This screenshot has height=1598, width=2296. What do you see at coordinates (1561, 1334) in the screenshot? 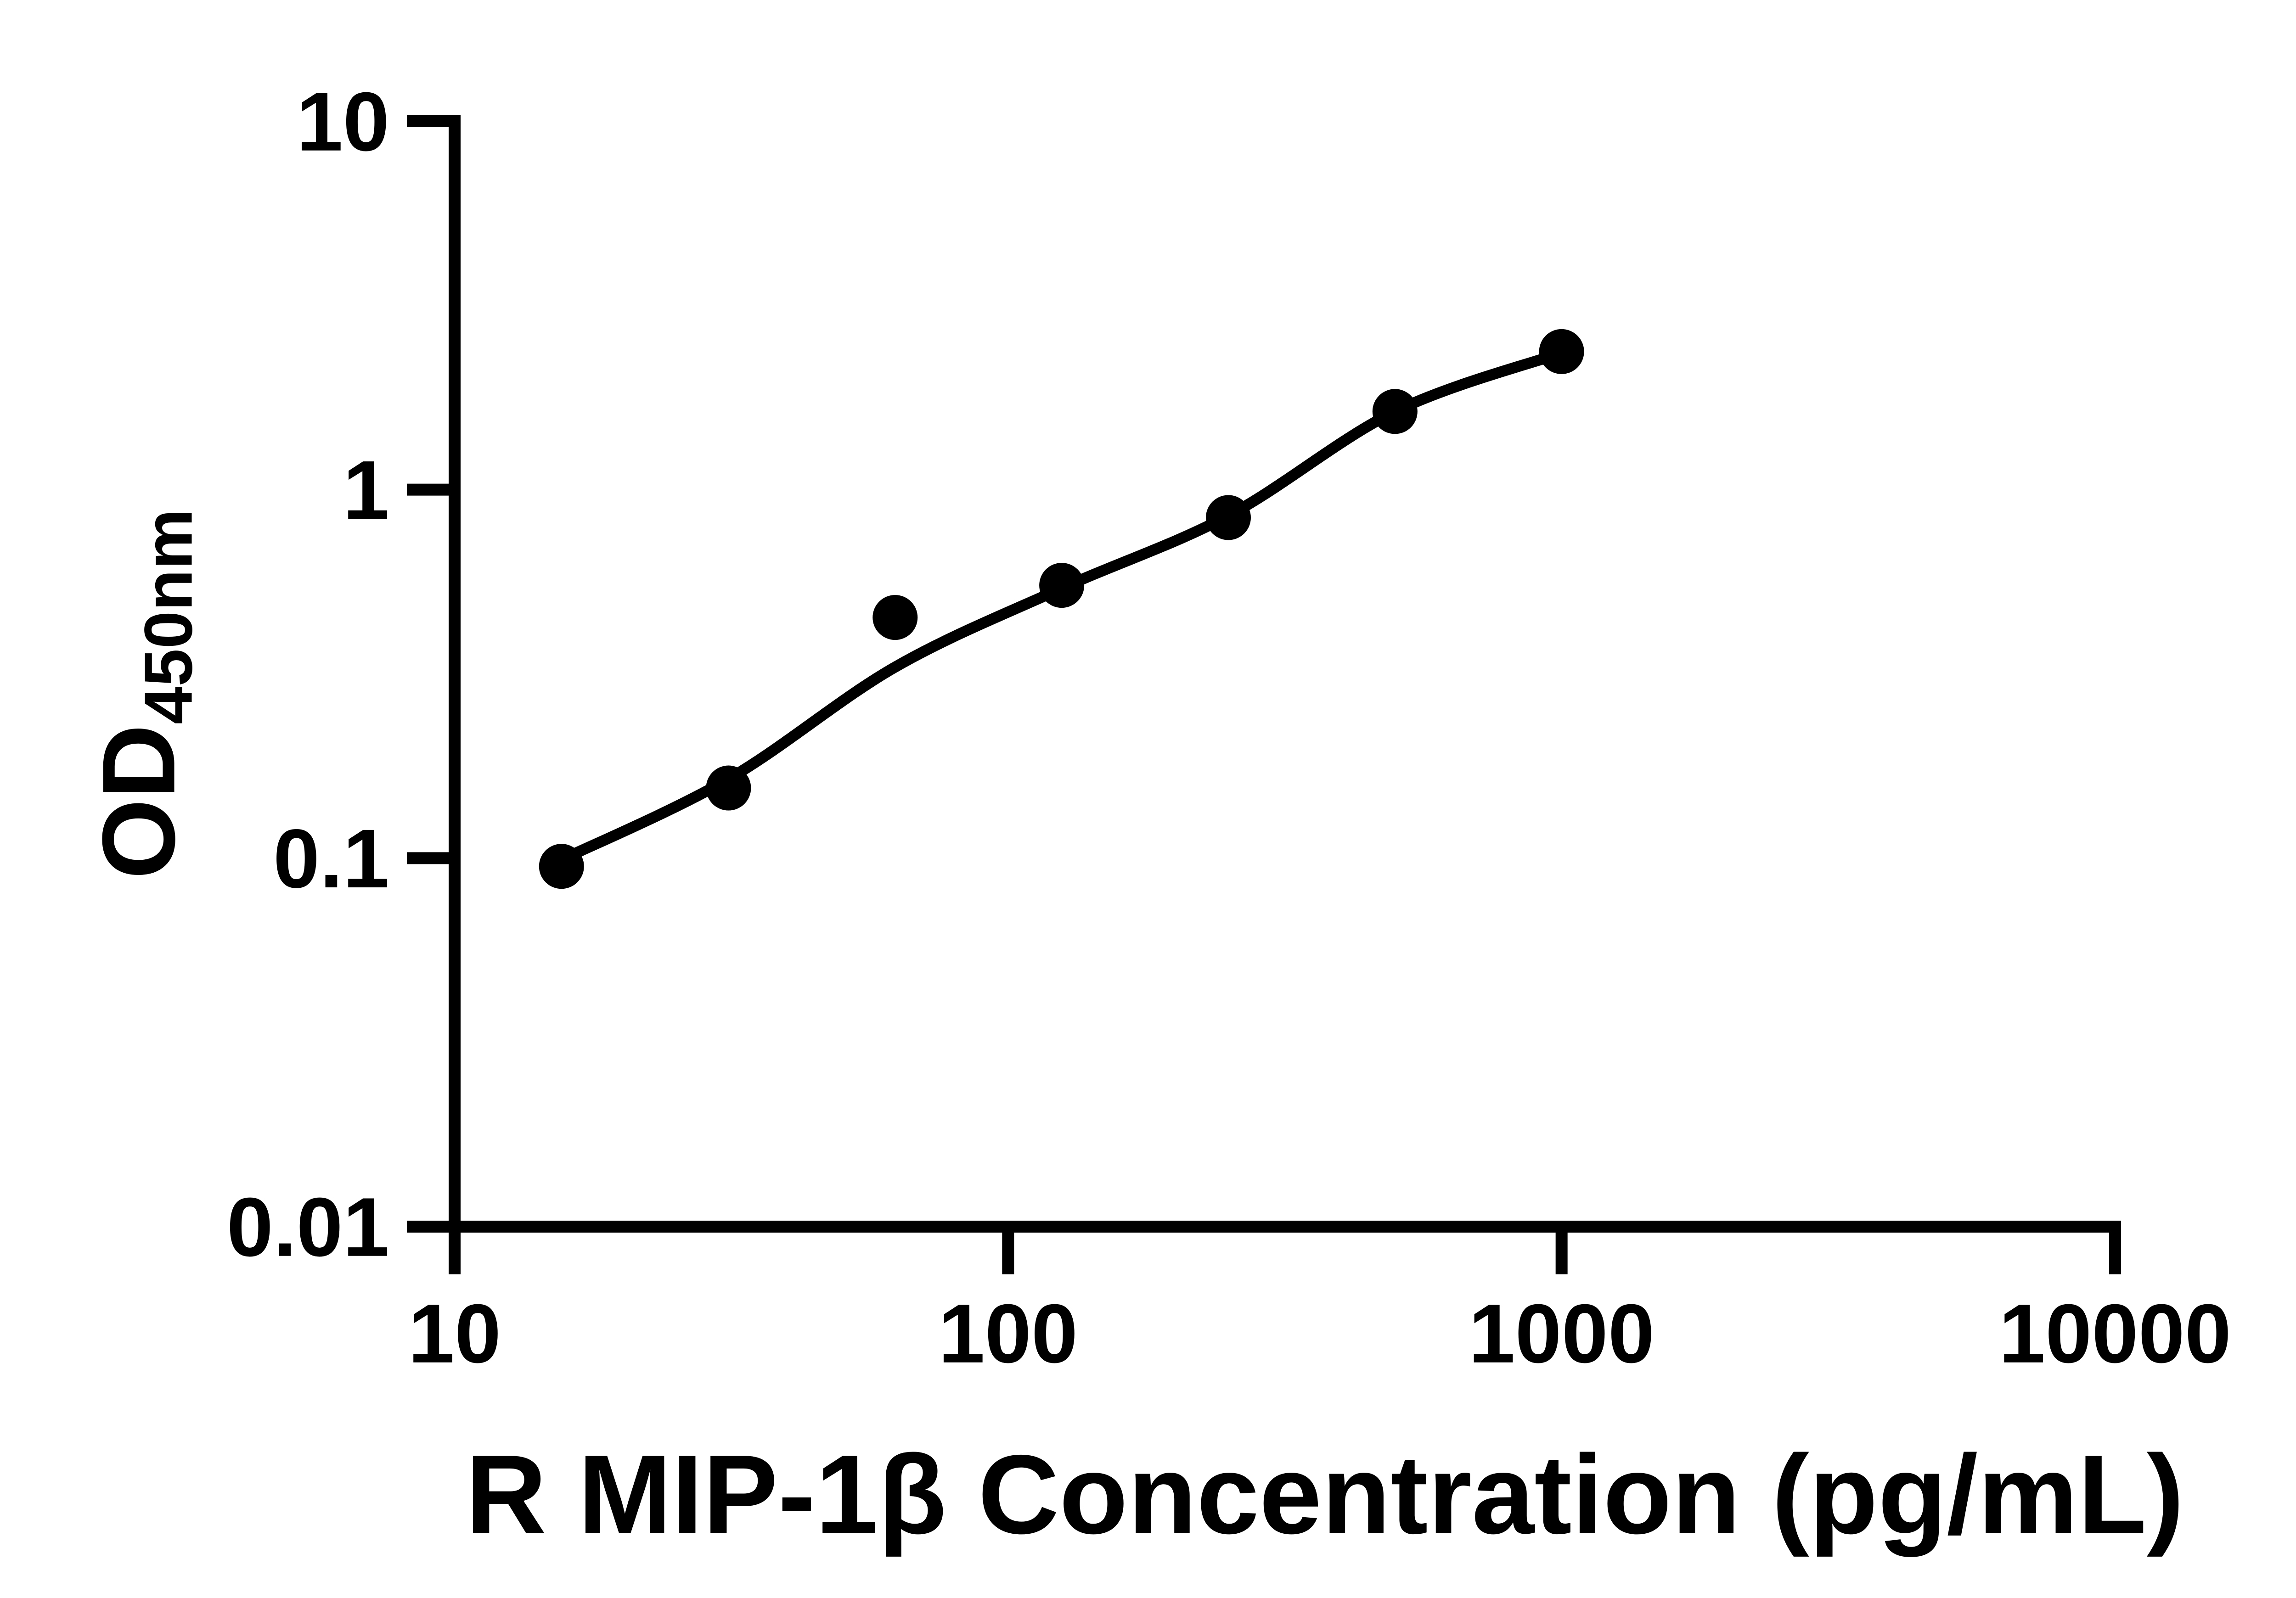
I see `x-tick-label: 1000` at bounding box center [1561, 1334].